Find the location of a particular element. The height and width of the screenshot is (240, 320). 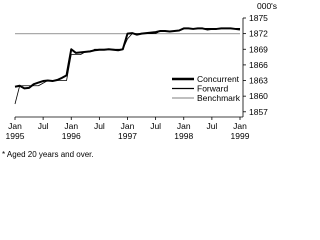

y-tick-label: 1857 is located at coordinates (258, 112).